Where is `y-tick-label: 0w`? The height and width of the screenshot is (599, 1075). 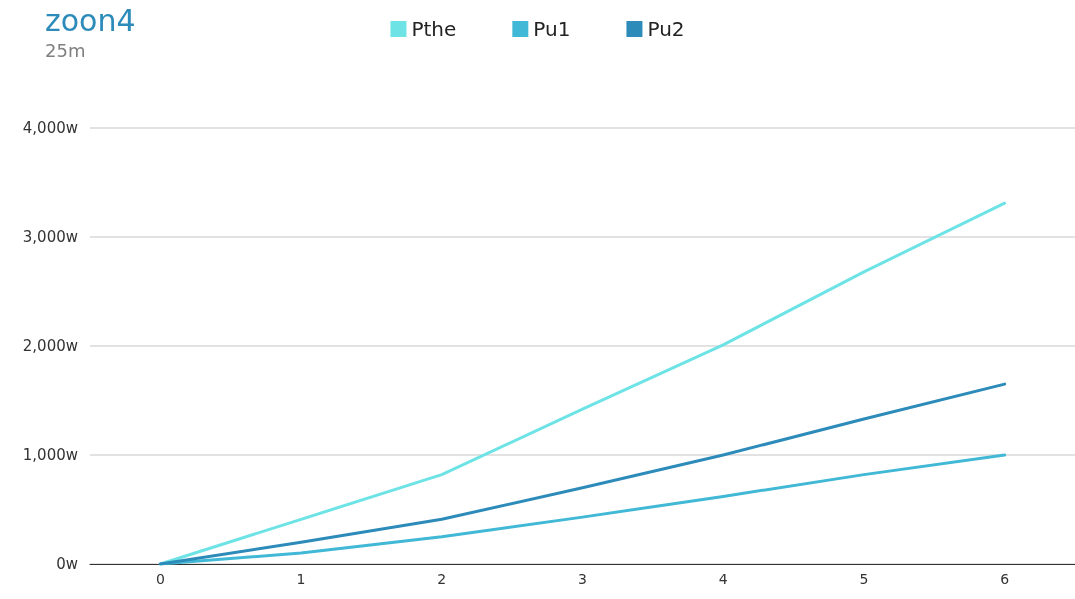 y-tick-label: 0w is located at coordinates (67, 564).